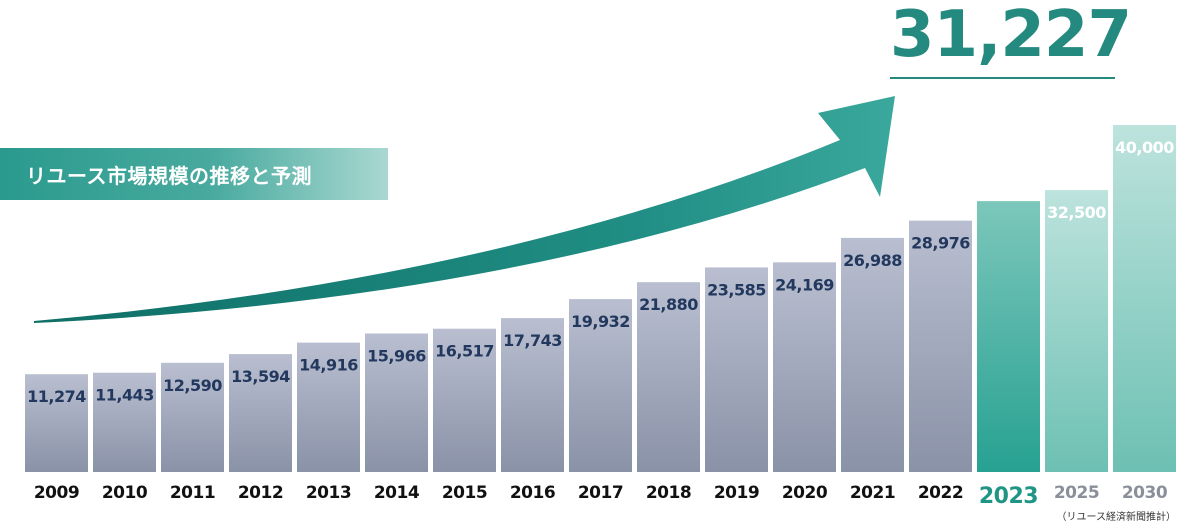  What do you see at coordinates (940, 346) in the screenshot?
I see `bar-2022` at bounding box center [940, 346].